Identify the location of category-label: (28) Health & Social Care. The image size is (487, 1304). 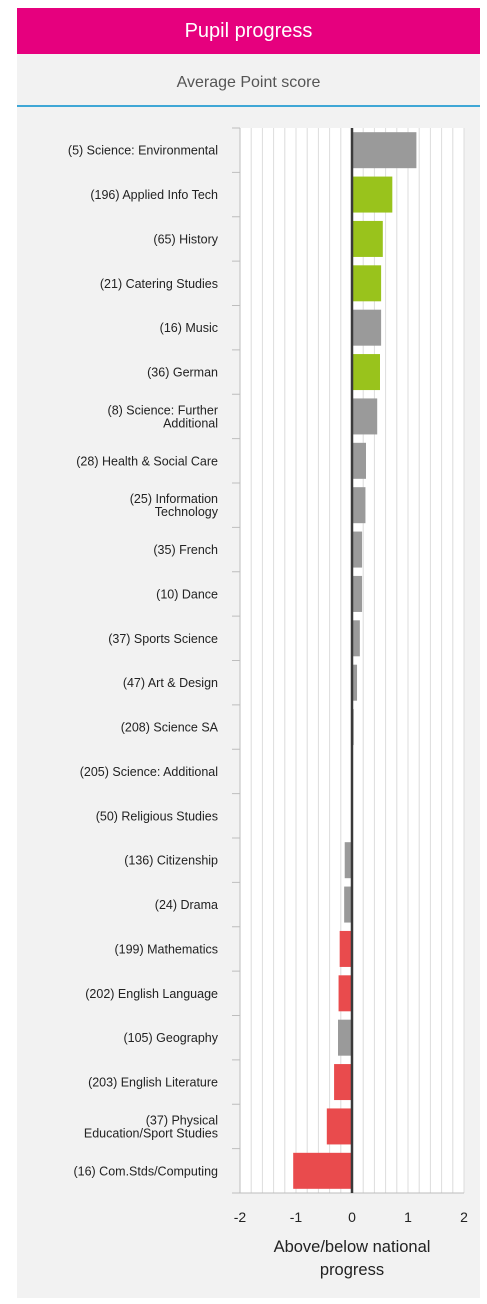
(147, 461).